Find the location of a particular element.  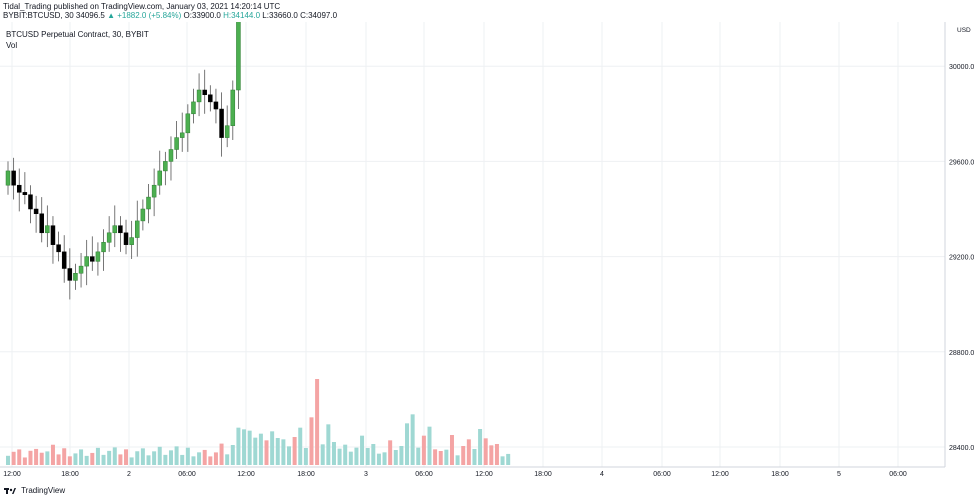

price-axis-bg is located at coordinates (962, 252).